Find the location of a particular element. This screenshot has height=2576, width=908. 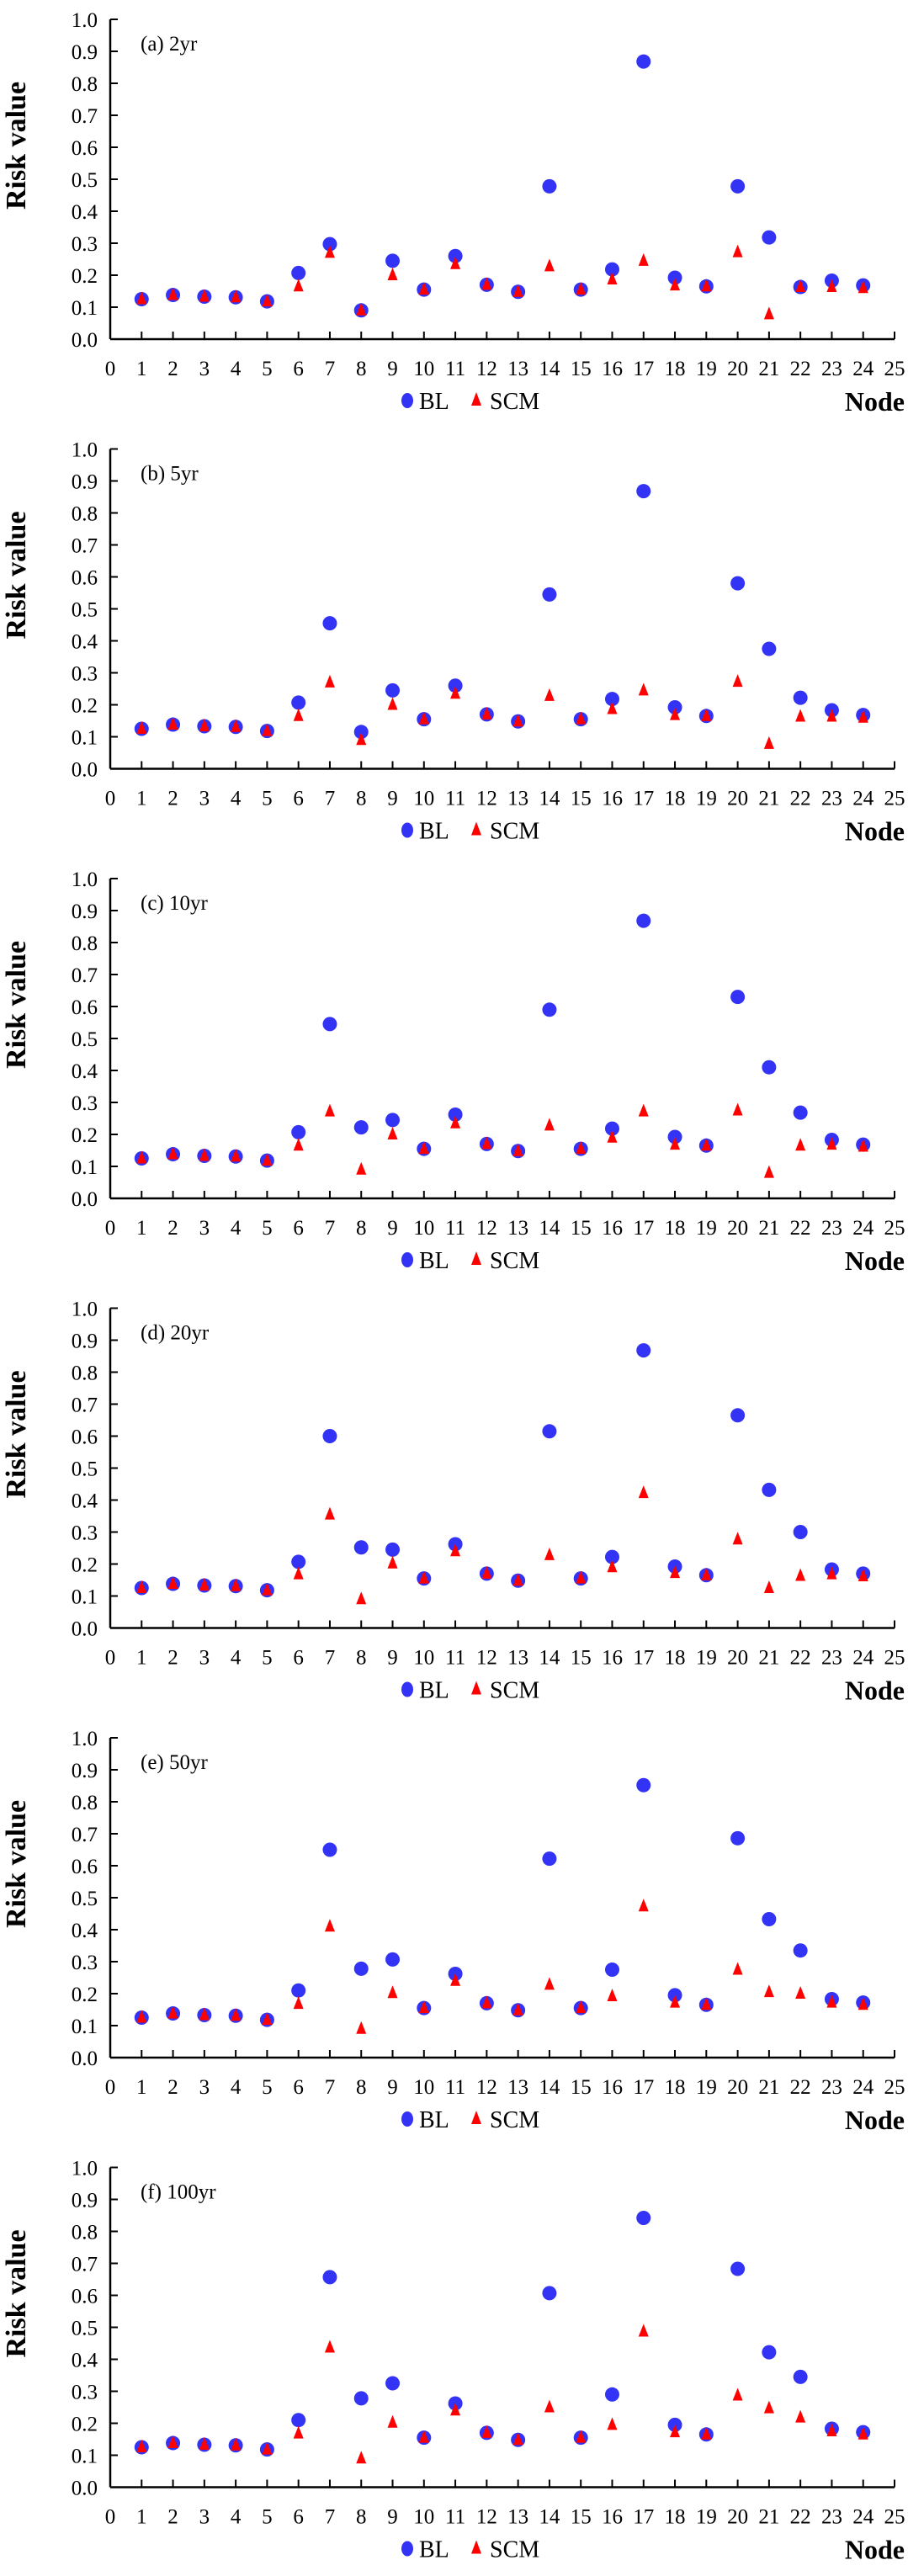

x-tick-label: 17 is located at coordinates (643, 369).